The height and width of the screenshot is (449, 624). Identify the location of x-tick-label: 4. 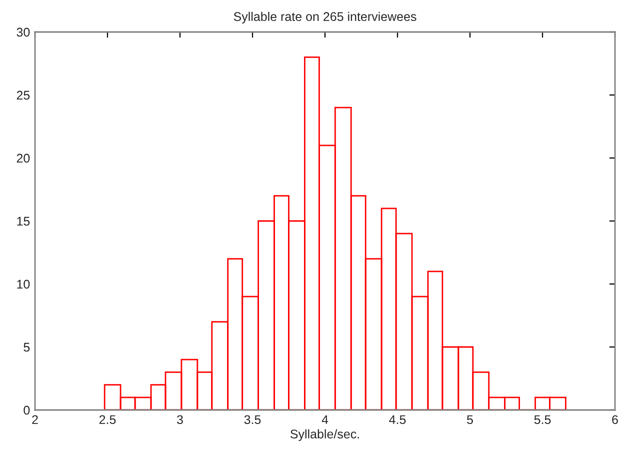
(325, 419).